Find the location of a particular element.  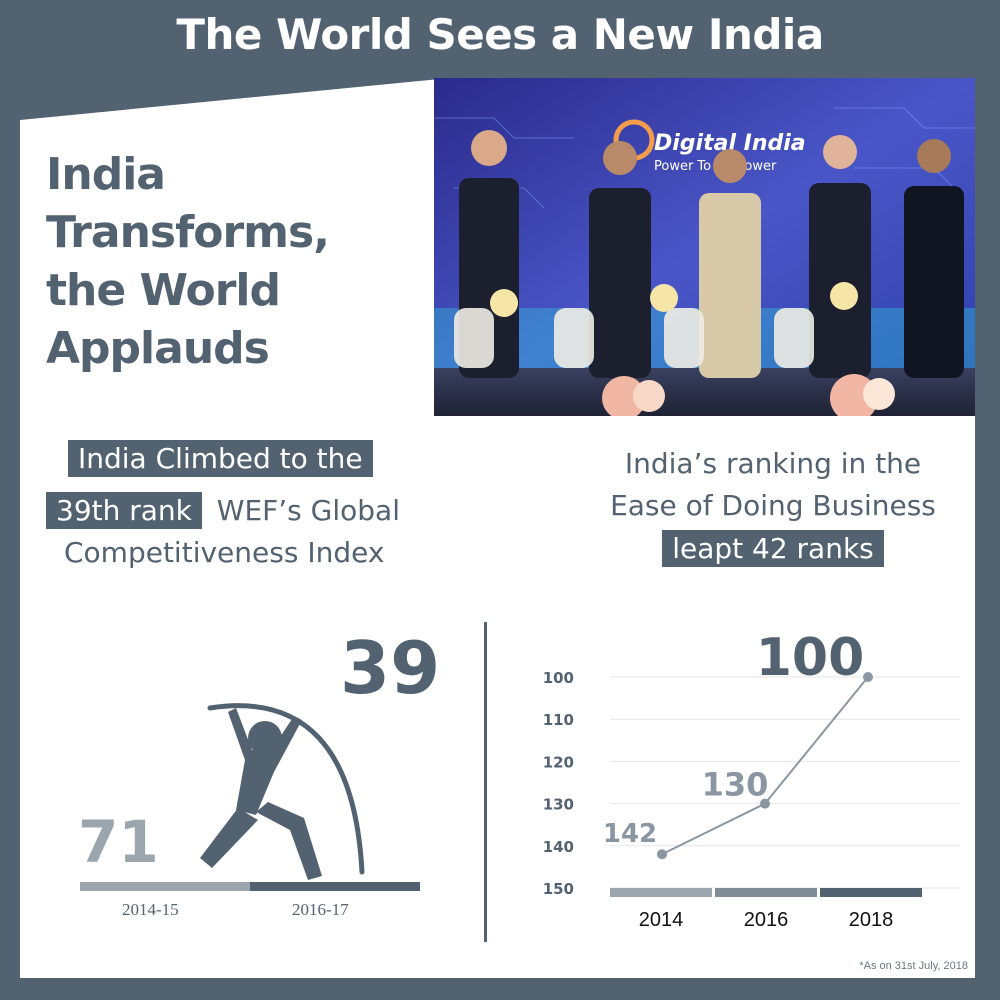

flowers is located at coordinates (692, 349).